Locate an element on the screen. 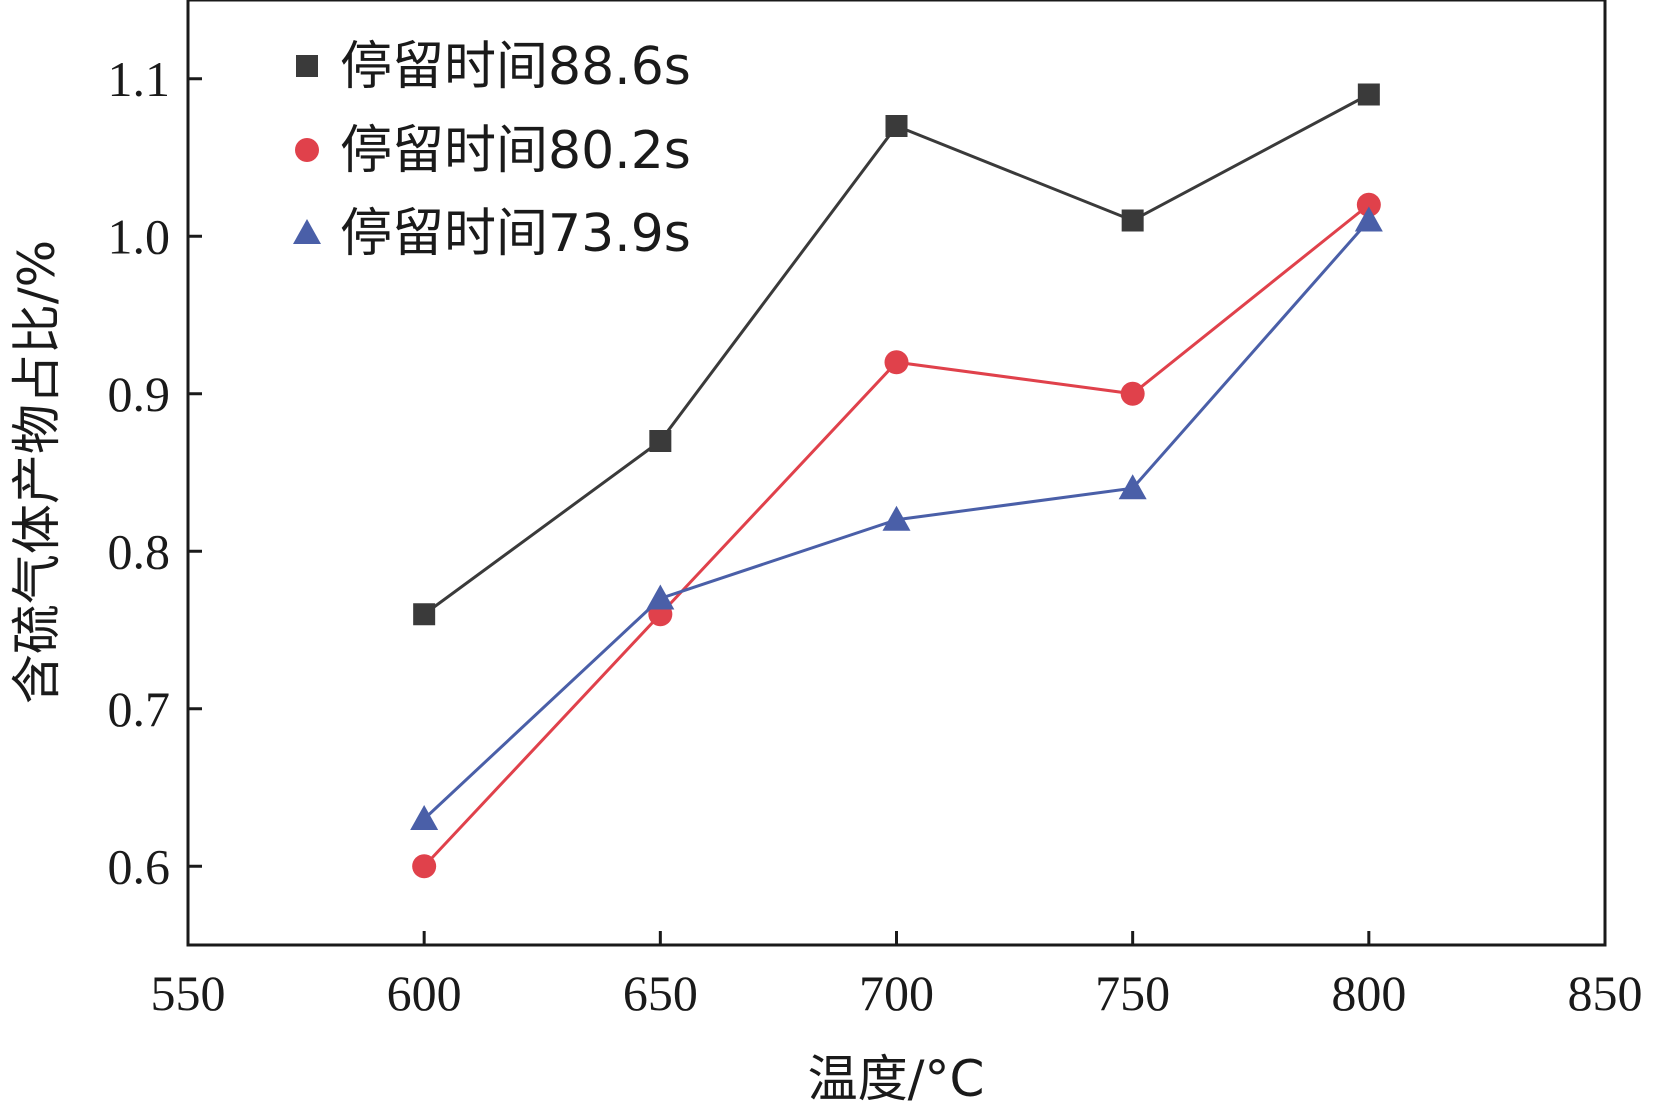  legend-label: 停留时间88.6s is located at coordinates (515, 67).